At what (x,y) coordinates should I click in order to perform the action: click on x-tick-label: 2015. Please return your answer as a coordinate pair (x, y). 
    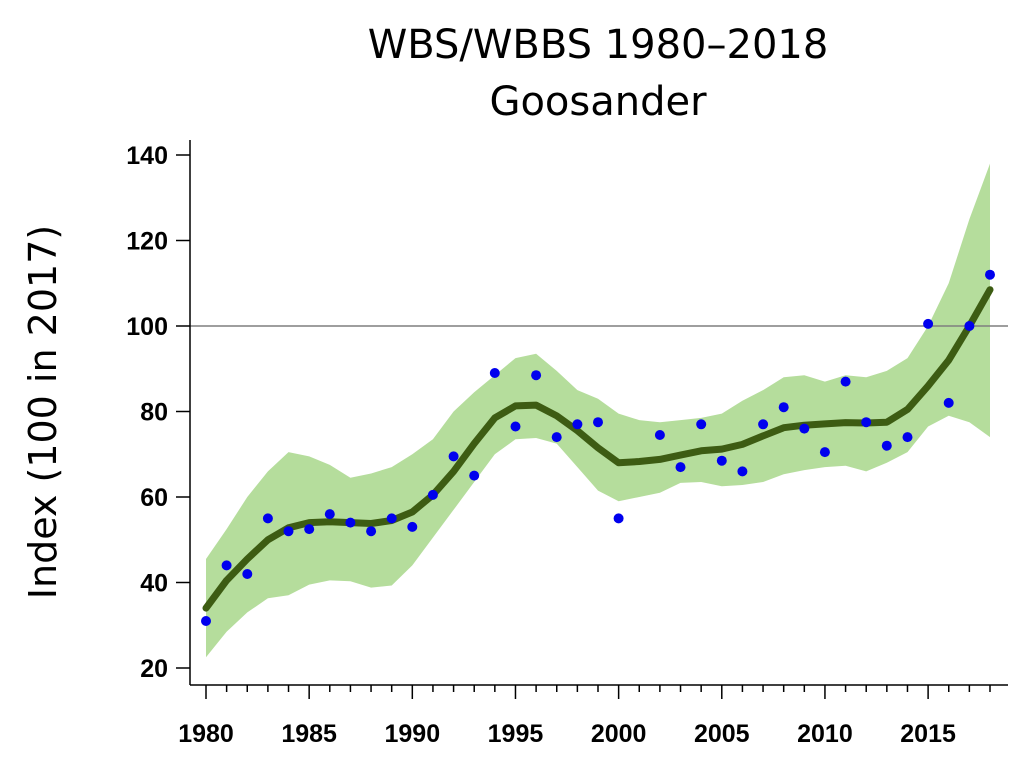
    Looking at the image, I should click on (928, 734).